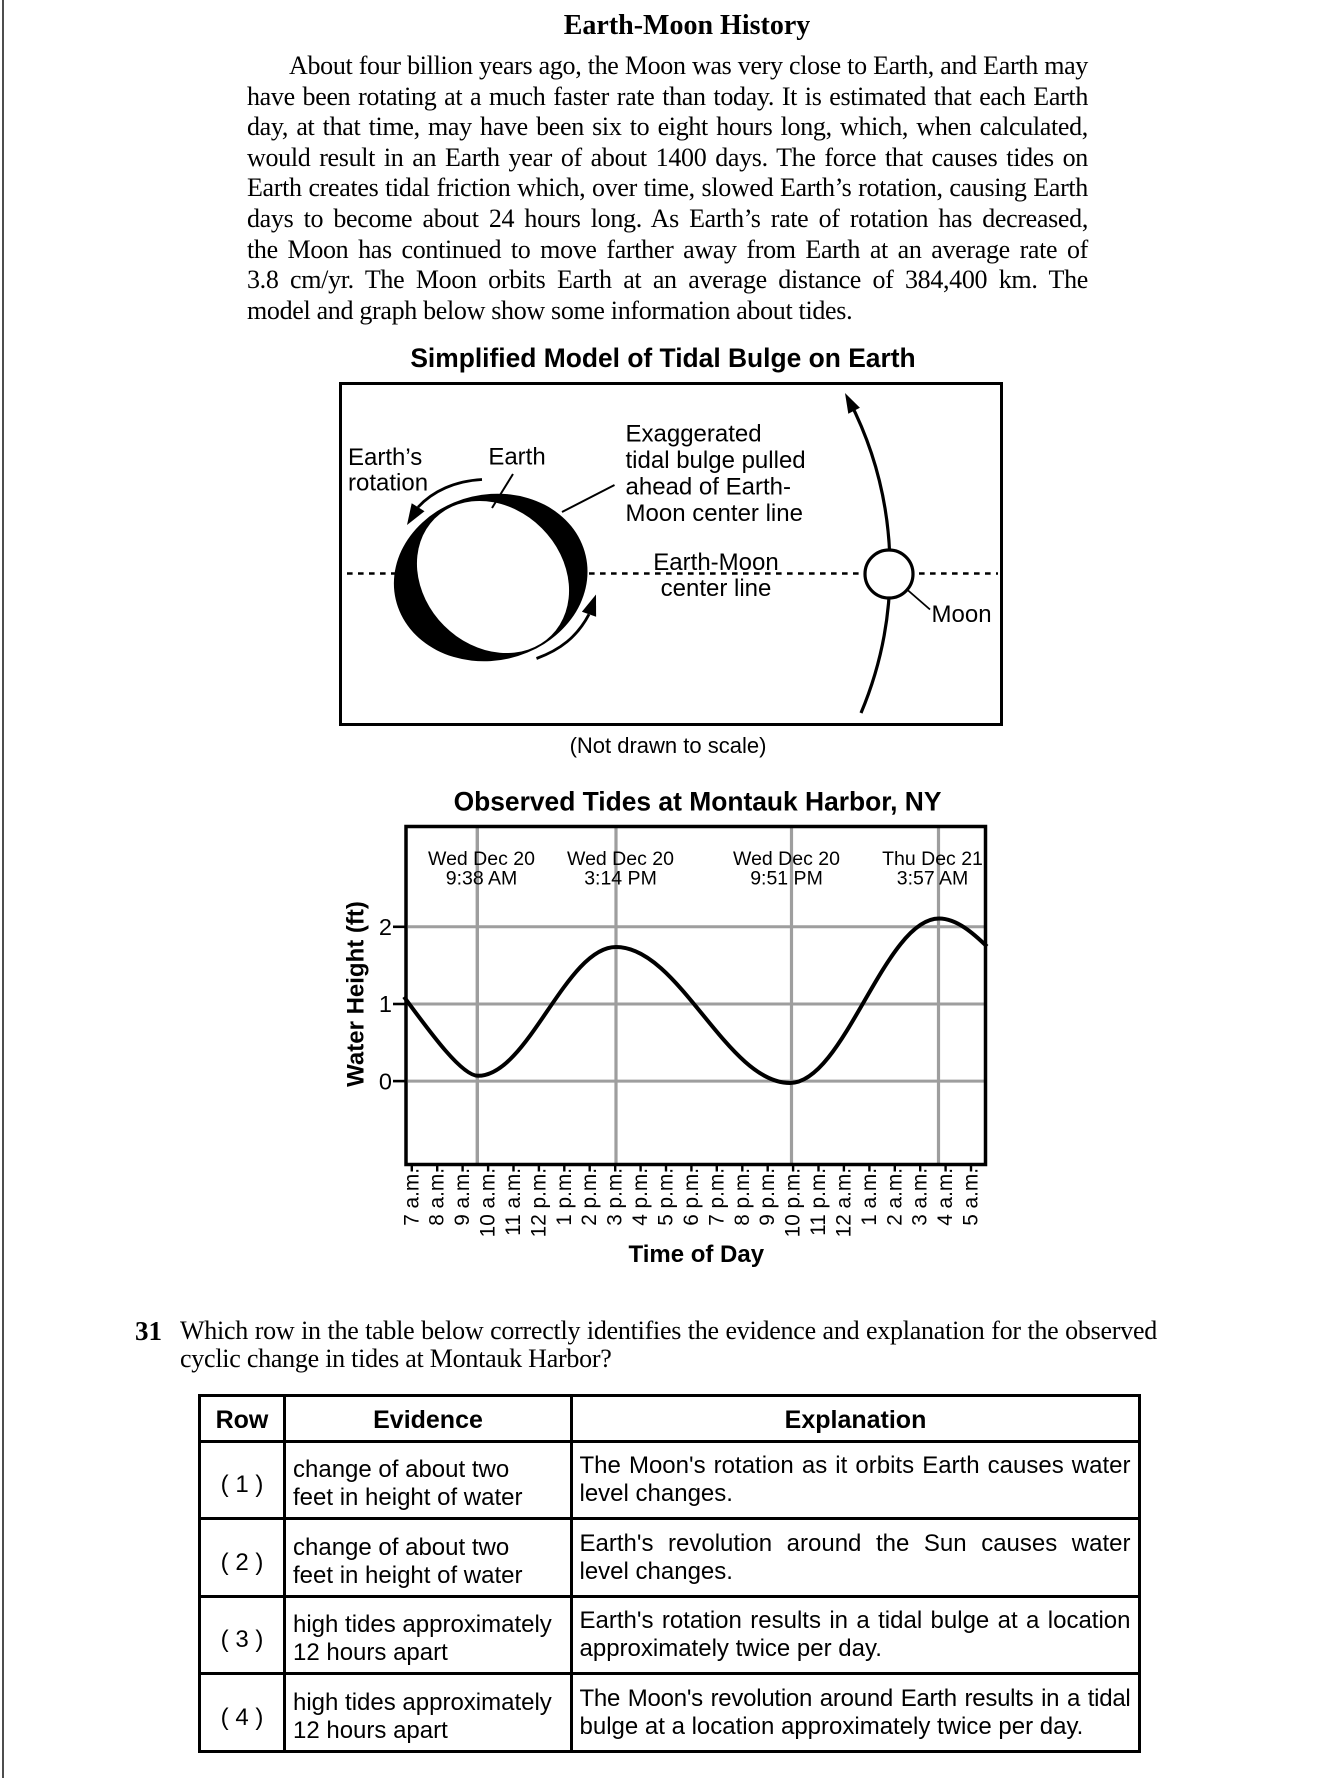 The image size is (1334, 1778). I want to click on svg-text: 1 p.m., so click(564, 1197).